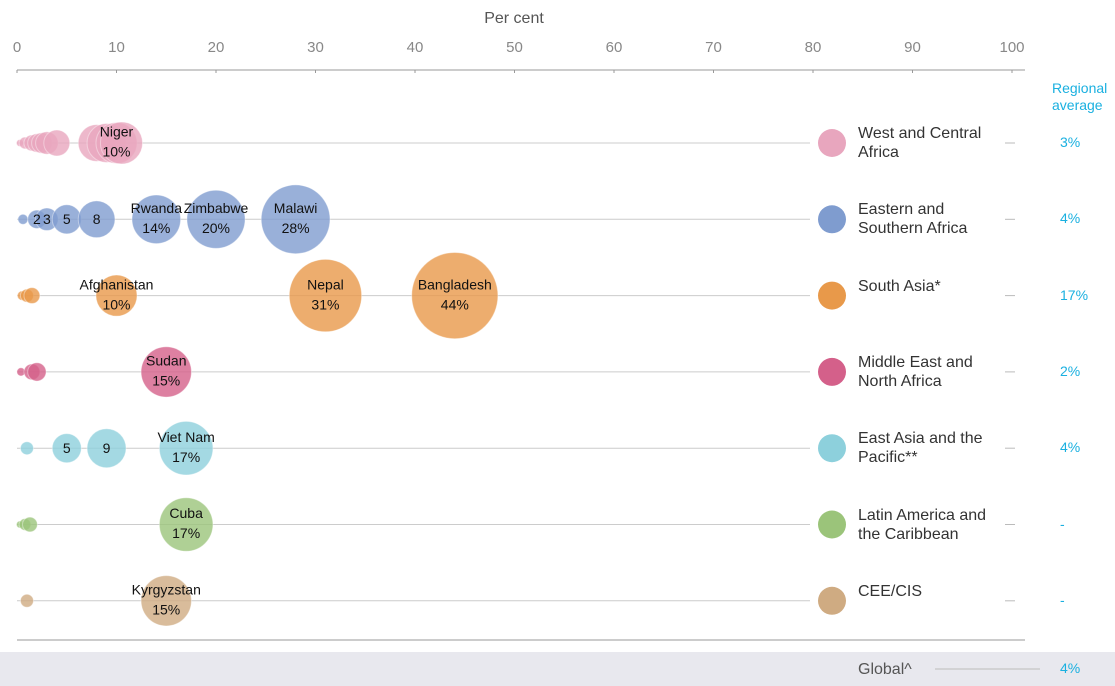  Describe the element at coordinates (325, 304) in the screenshot. I see `bubble-value-label: 31%` at that location.